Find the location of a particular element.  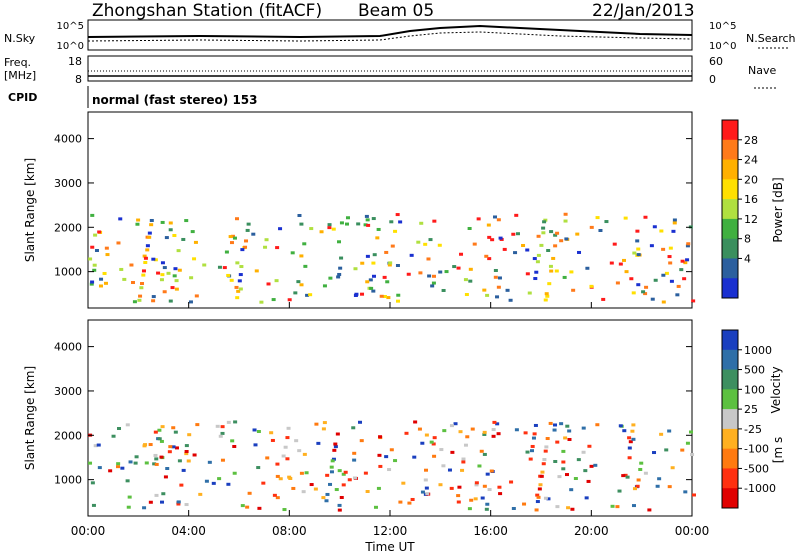

nave-tick-high: 60 is located at coordinates (716, 61).